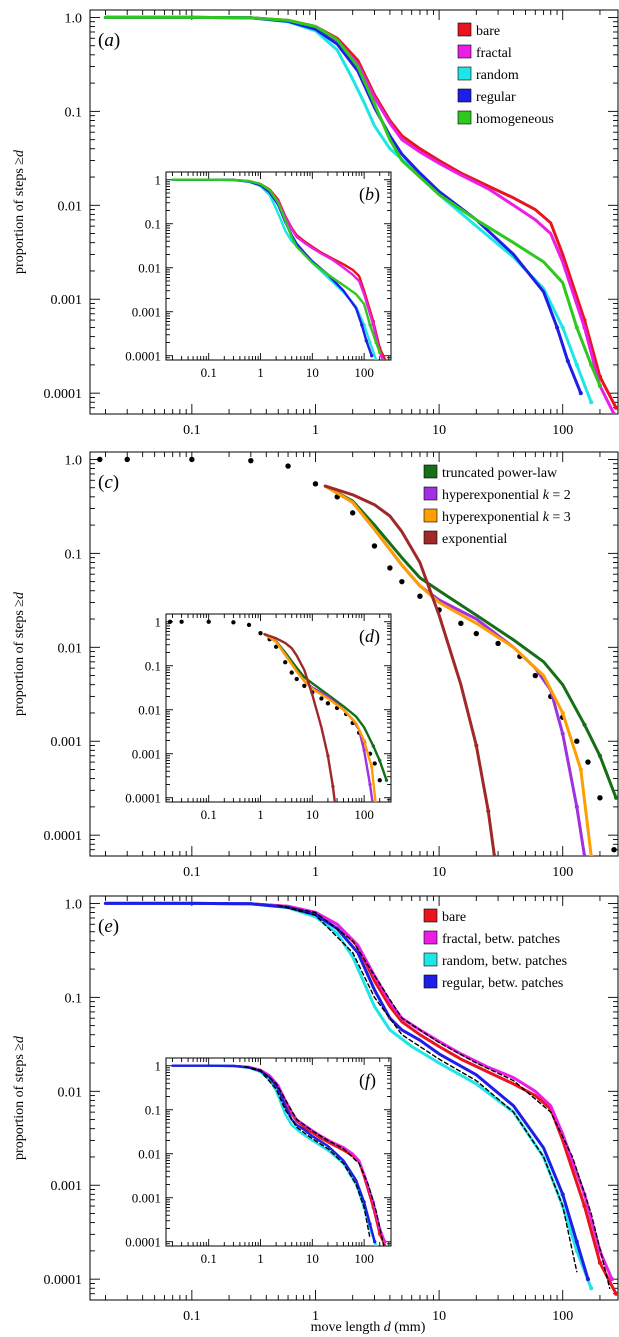  I want to click on inset-e-series-fractal-betw-patches-tail-point, so click(385, 1242).